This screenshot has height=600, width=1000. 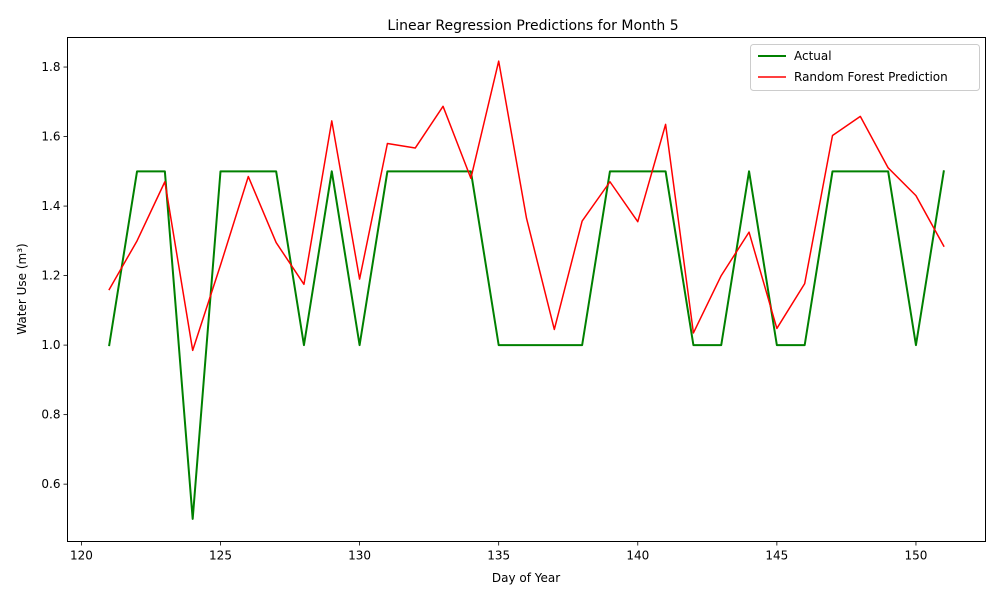 I want to click on legend: Actual Random Forest Prediction, so click(x=865, y=67).